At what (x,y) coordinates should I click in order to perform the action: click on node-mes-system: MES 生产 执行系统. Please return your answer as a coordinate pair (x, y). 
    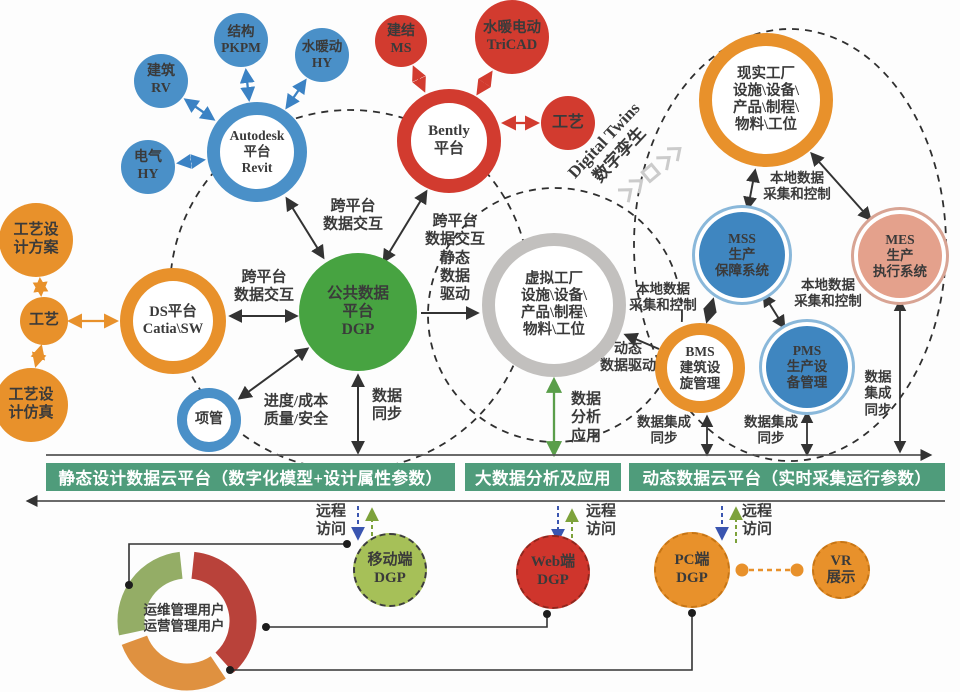
    Looking at the image, I should click on (900, 256).